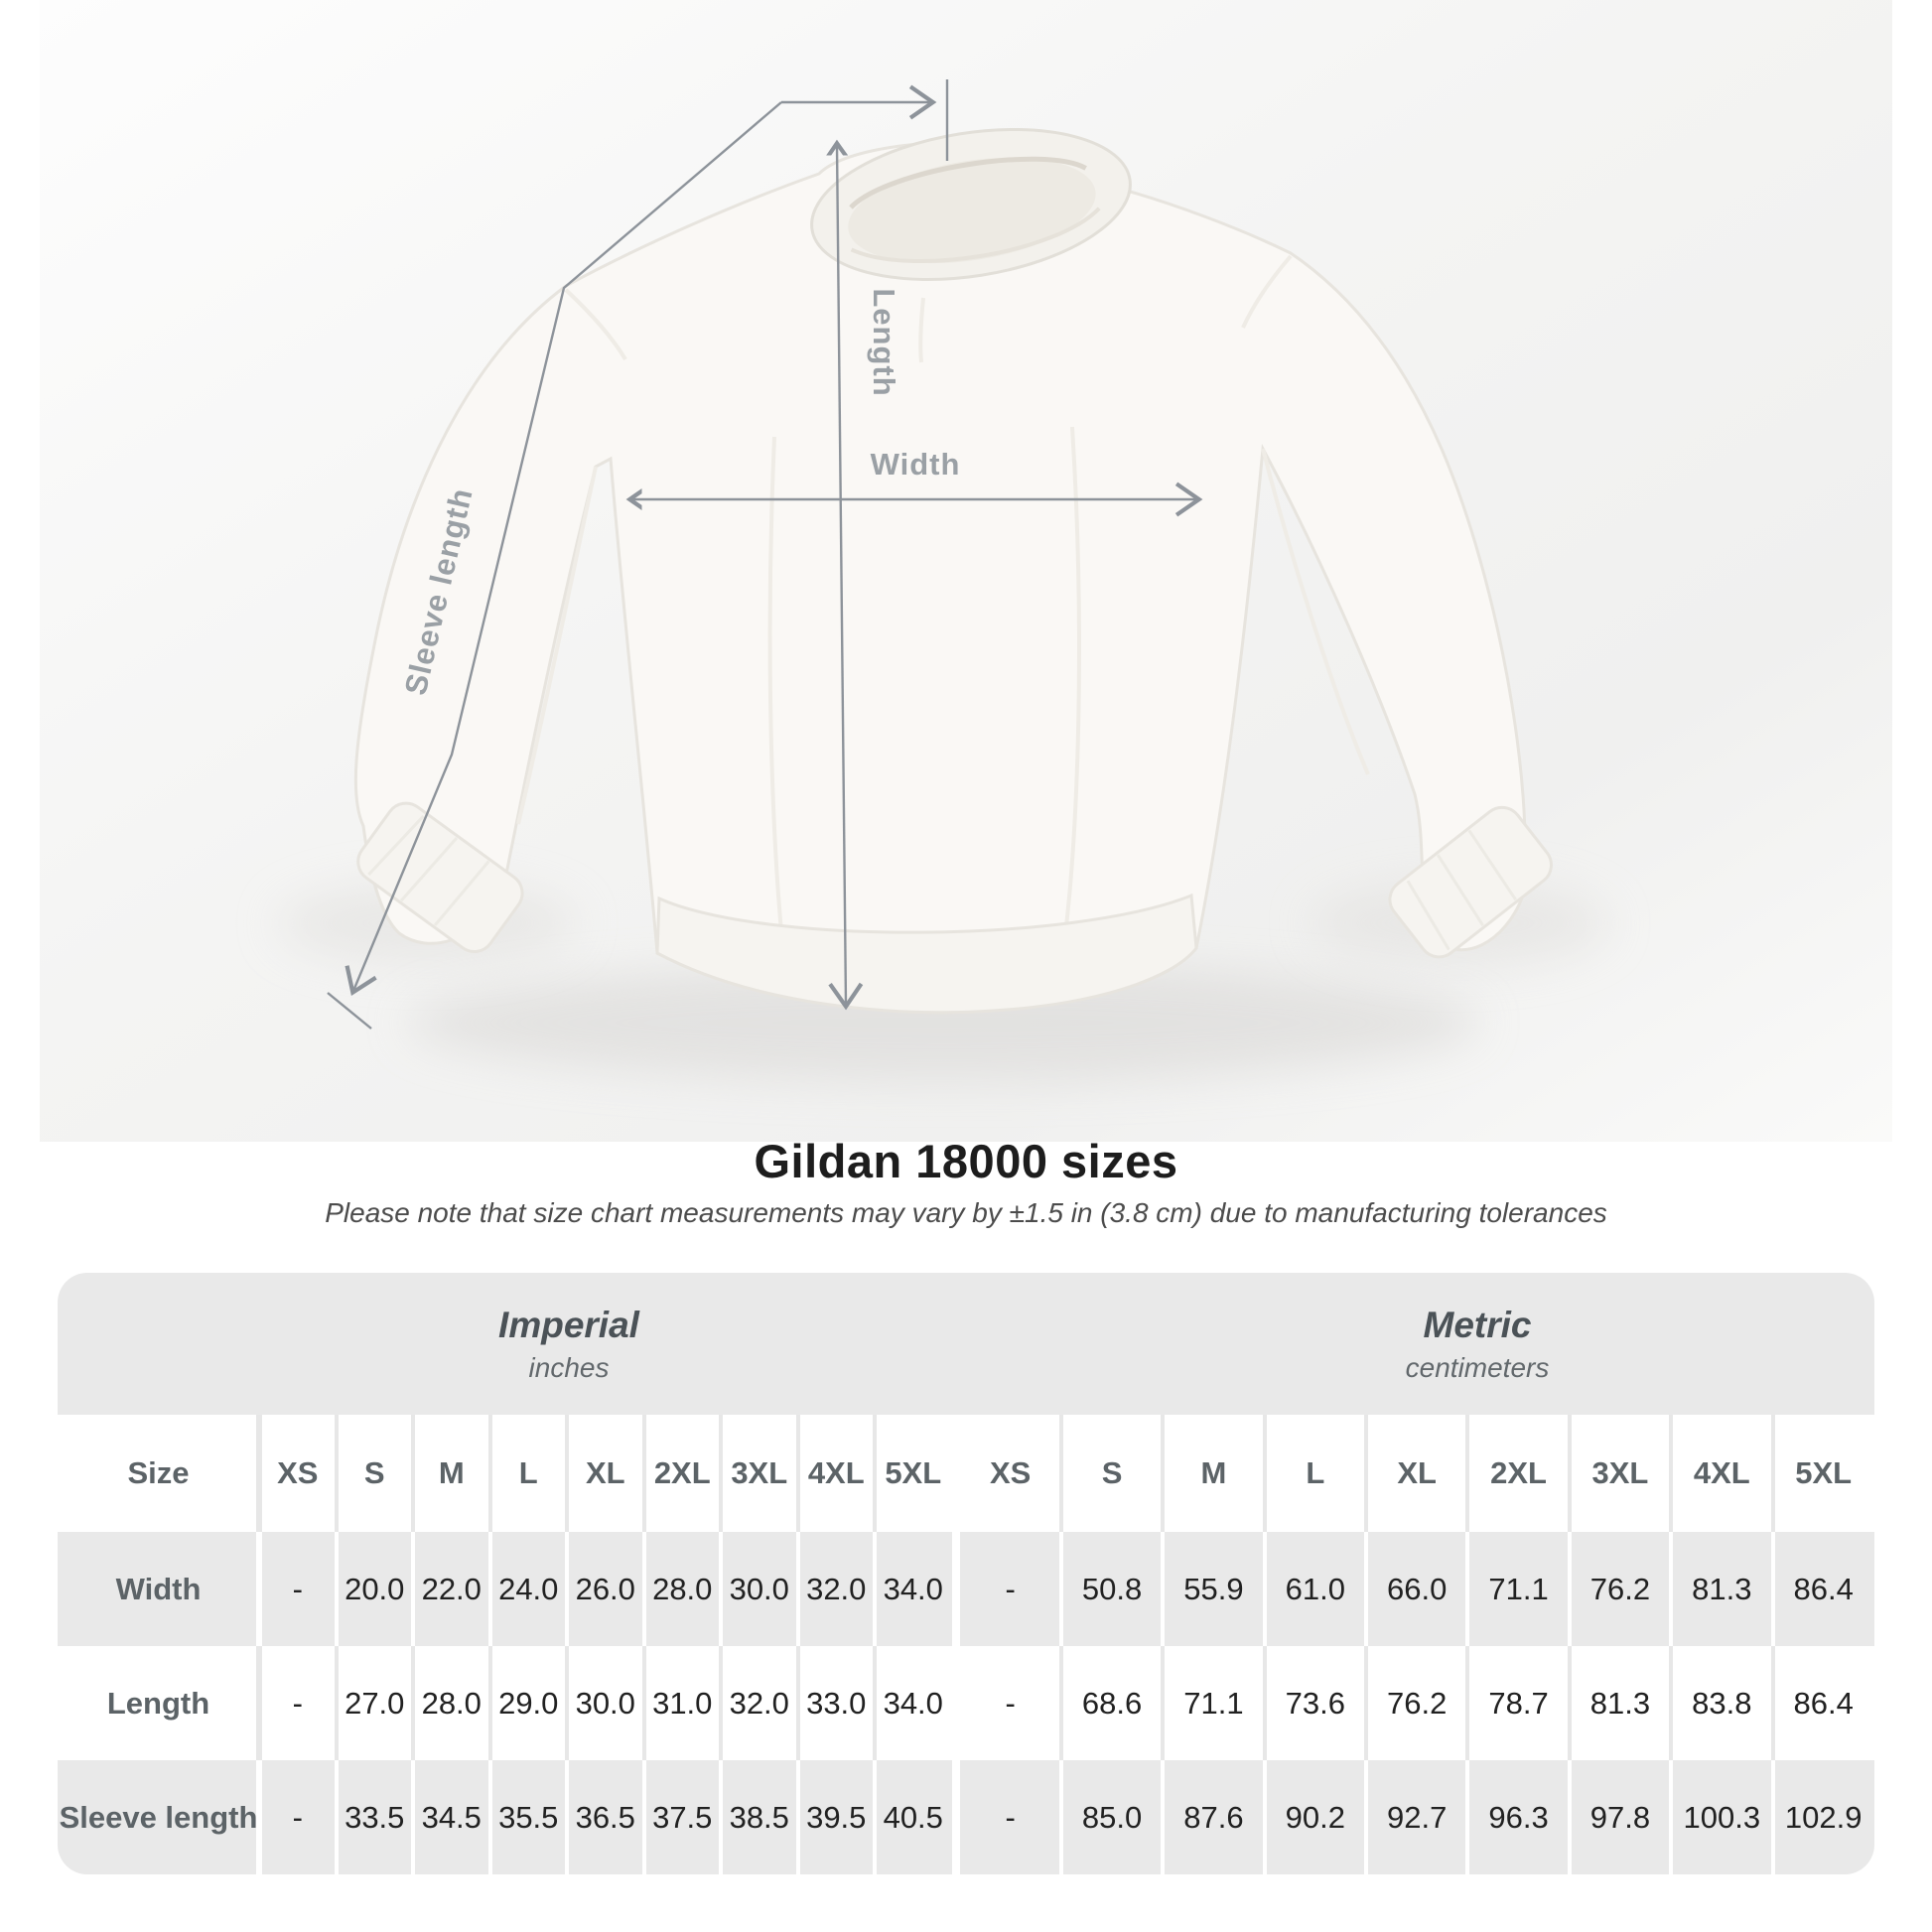 The width and height of the screenshot is (1932, 1932). I want to click on metric-value-cell: 66.0, so click(1418, 1589).